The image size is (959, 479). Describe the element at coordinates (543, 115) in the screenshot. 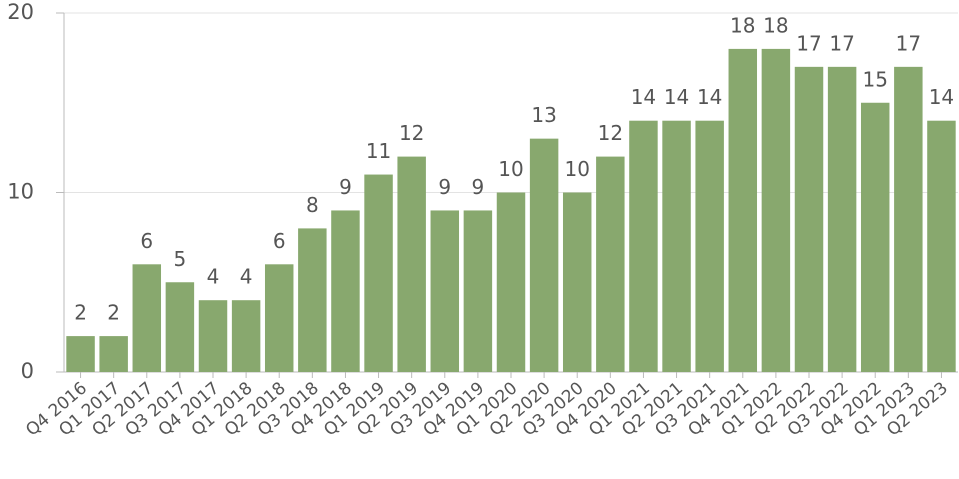

I see `value-label: 13` at that location.